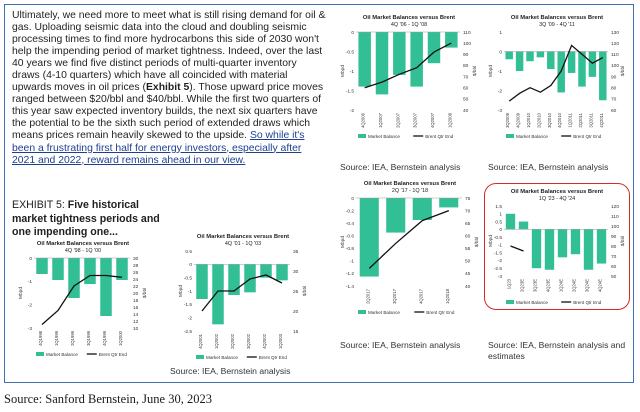  What do you see at coordinates (561, 285) in the screenshot?
I see `x-tick-label: 1Q24E` at bounding box center [561, 285].